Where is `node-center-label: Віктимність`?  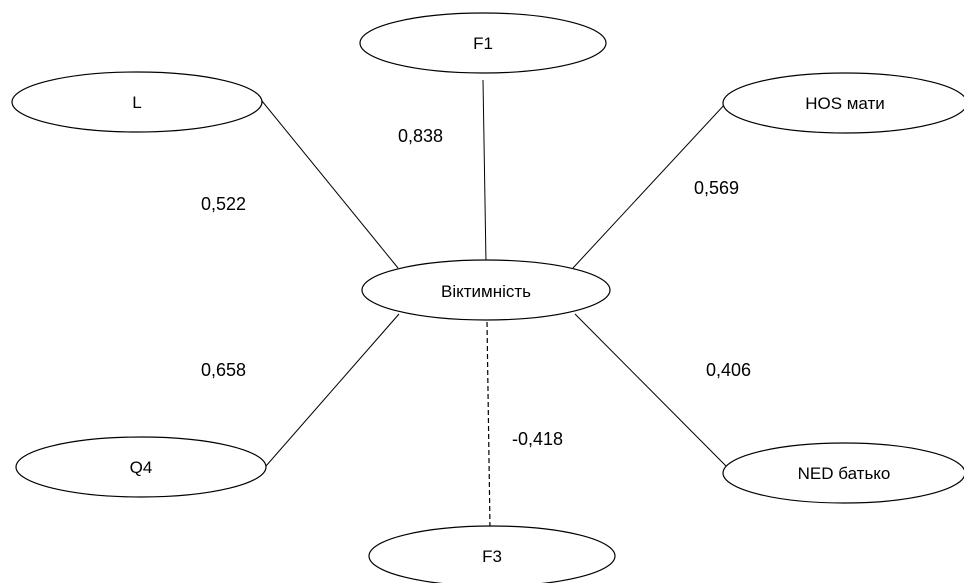 node-center-label: Віктимність is located at coordinates (486, 291).